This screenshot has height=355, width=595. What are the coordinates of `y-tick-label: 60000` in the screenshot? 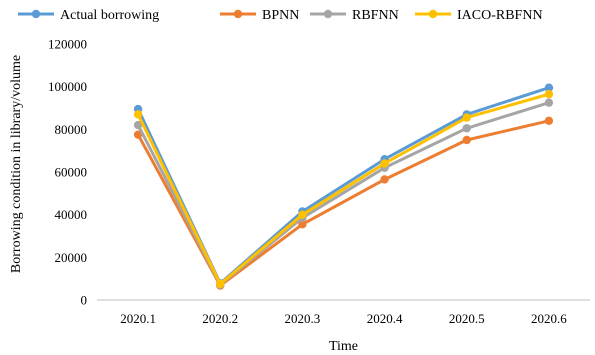 It's located at (71, 172).